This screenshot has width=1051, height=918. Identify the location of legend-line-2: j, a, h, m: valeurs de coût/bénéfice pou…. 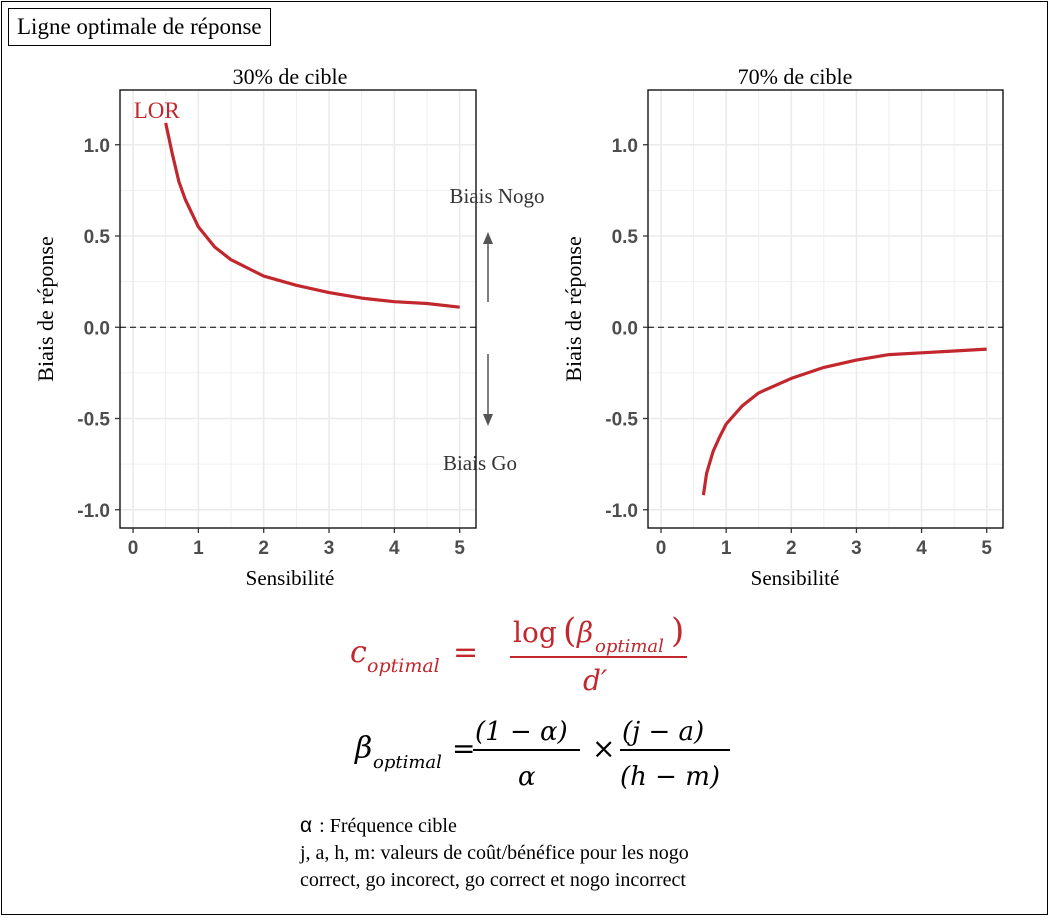
(494, 853).